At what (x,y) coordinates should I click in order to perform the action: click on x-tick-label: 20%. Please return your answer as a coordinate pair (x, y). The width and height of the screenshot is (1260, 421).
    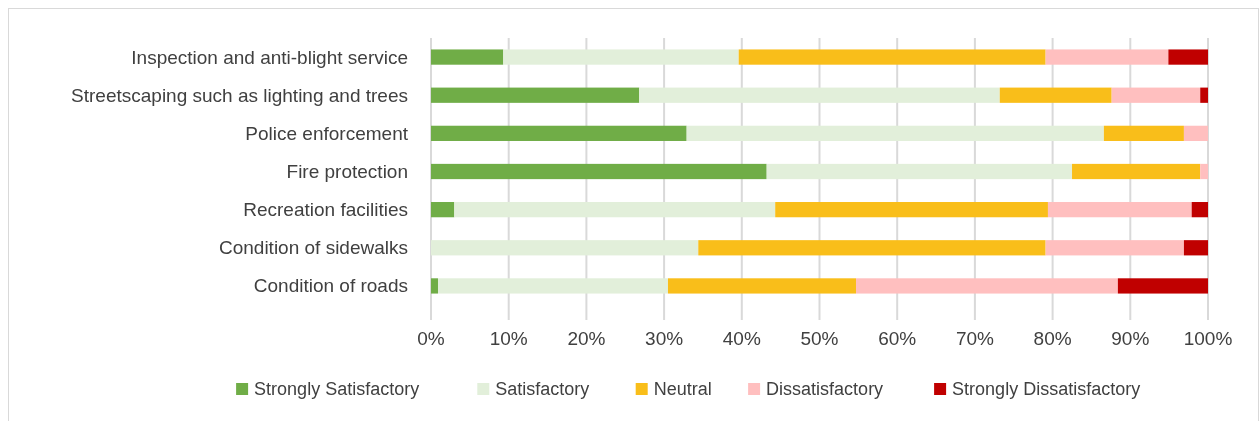
    Looking at the image, I should click on (586, 338).